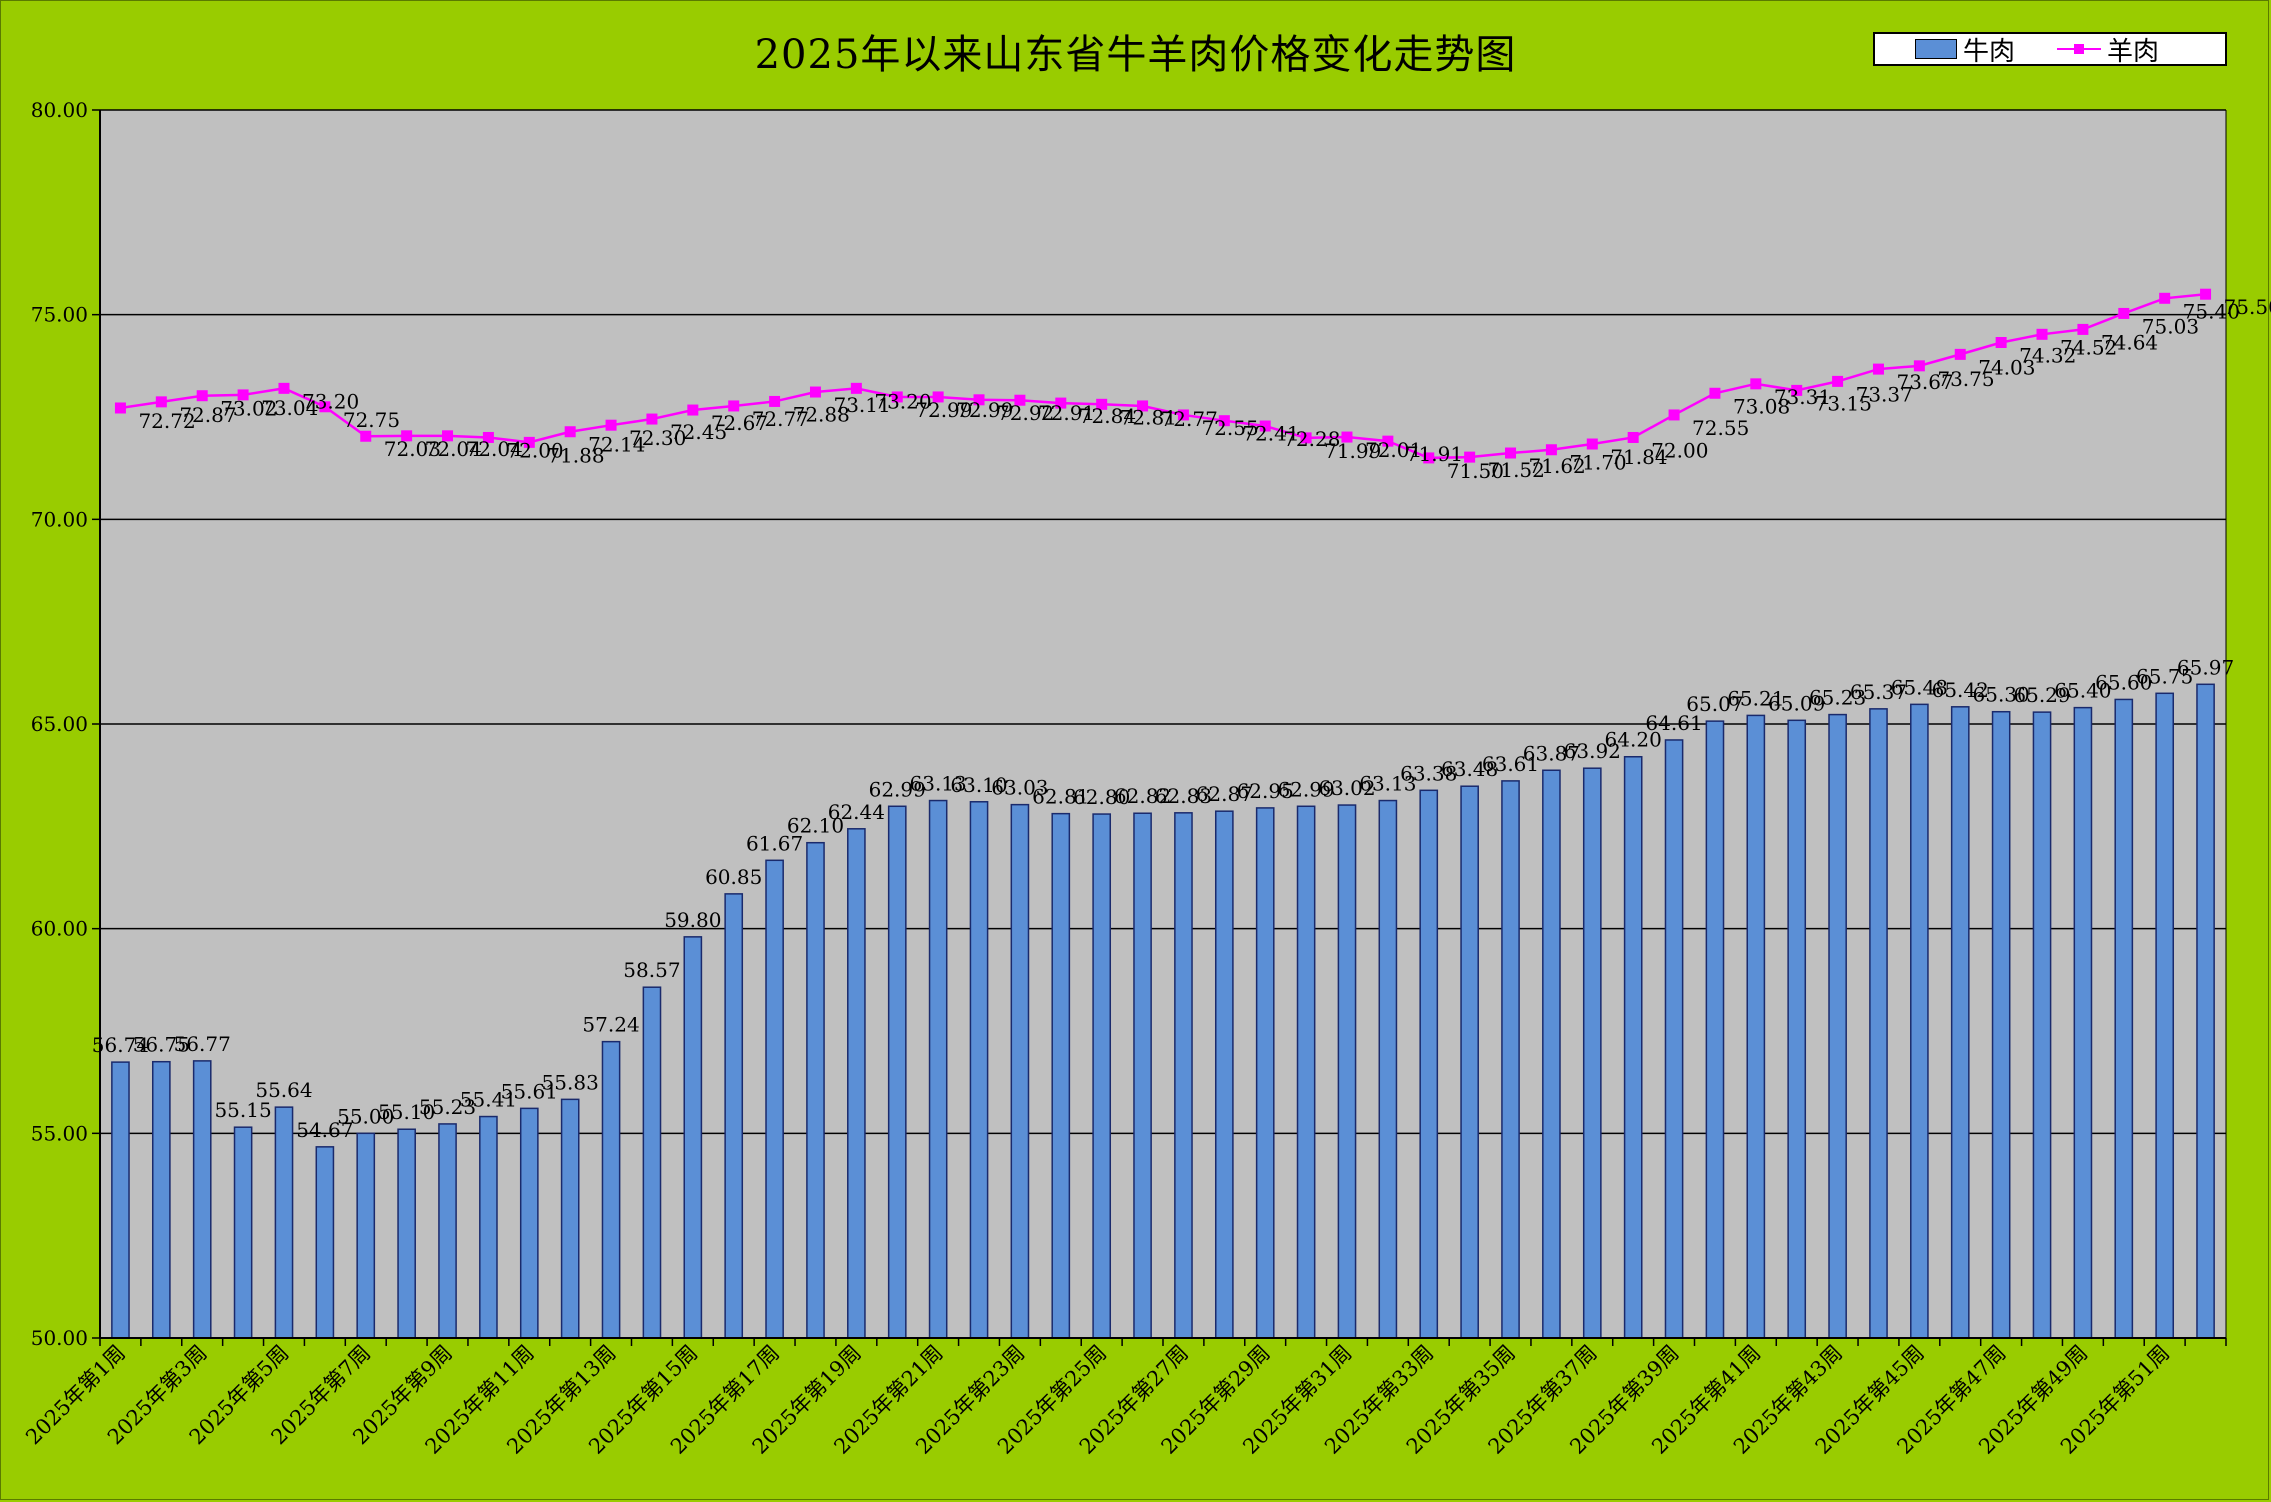 This screenshot has width=2271, height=1502. I want to click on mutton-point-label: 71.99, so click(1352, 451).